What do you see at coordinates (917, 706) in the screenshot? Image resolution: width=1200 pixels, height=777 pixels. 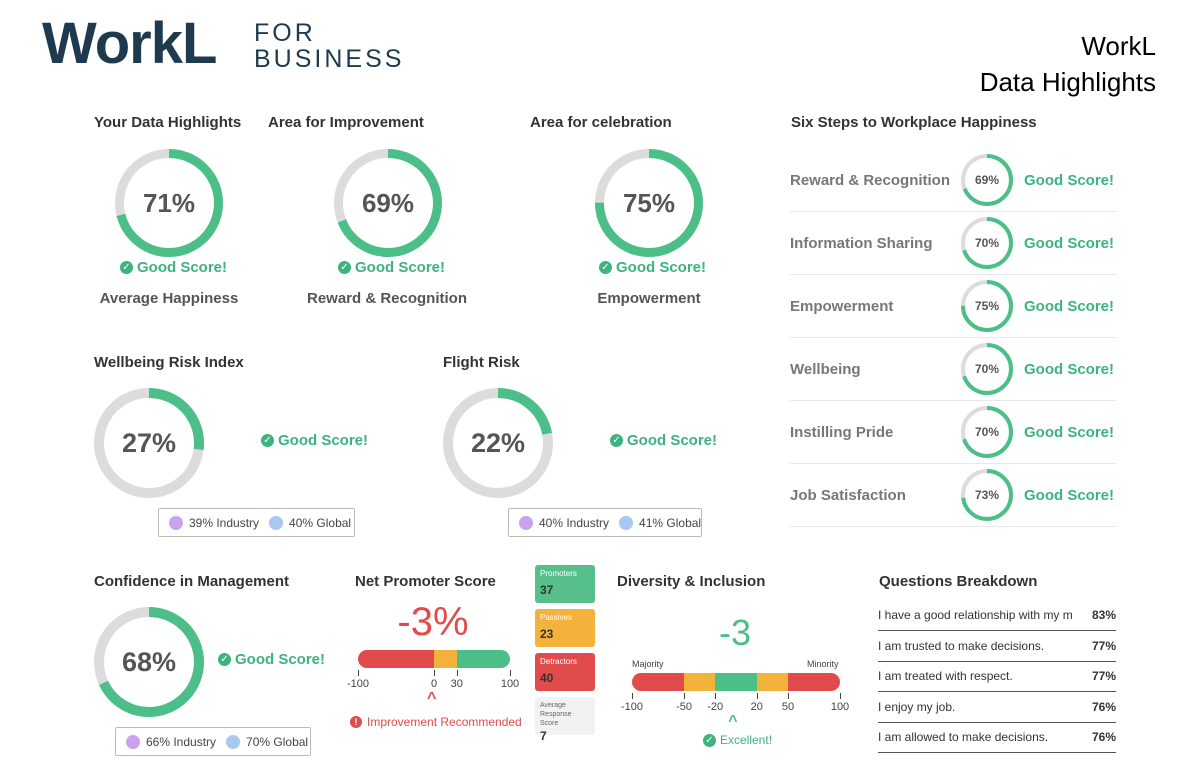 I see `question-text: I enjoy my job.` at bounding box center [917, 706].